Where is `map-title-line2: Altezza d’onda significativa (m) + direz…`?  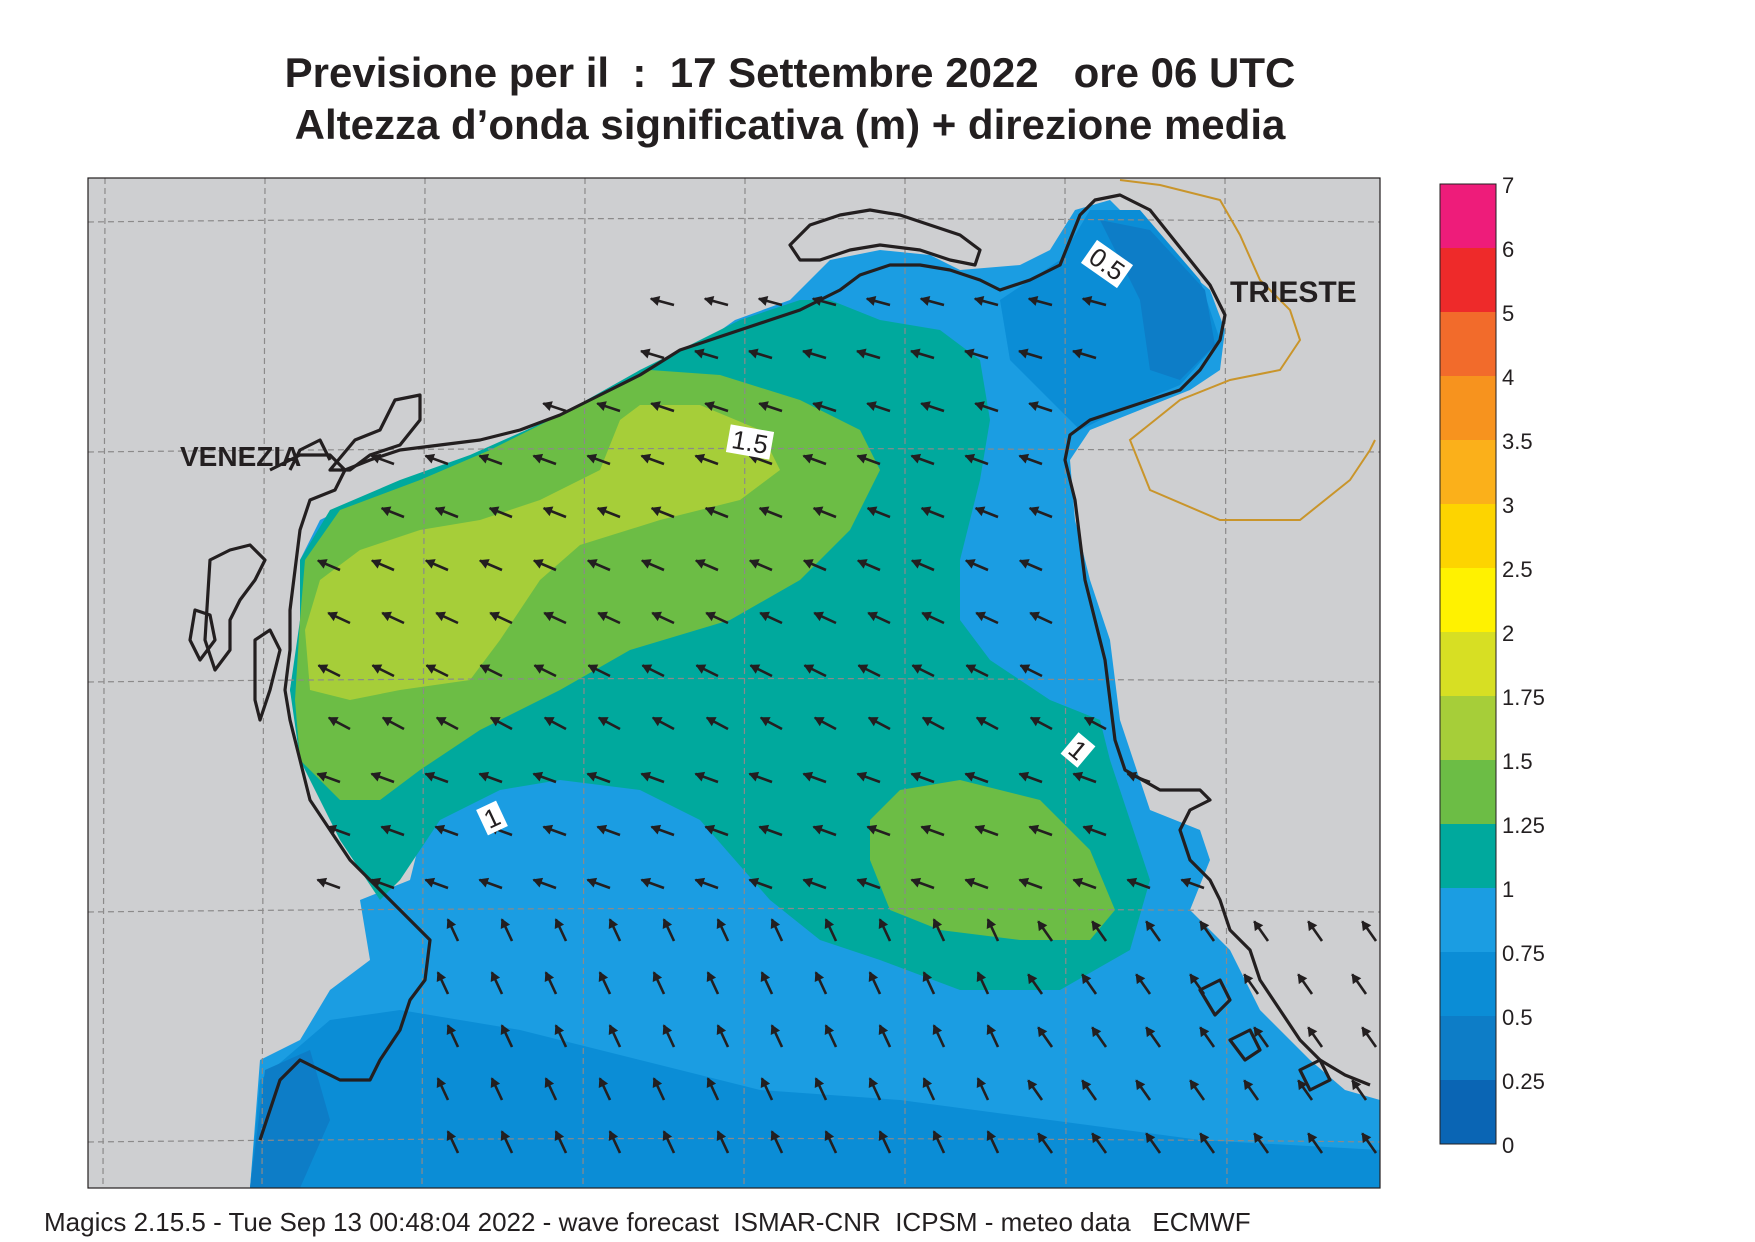
map-title-line2: Altezza d’onda significativa (m) + direz… is located at coordinates (790, 124).